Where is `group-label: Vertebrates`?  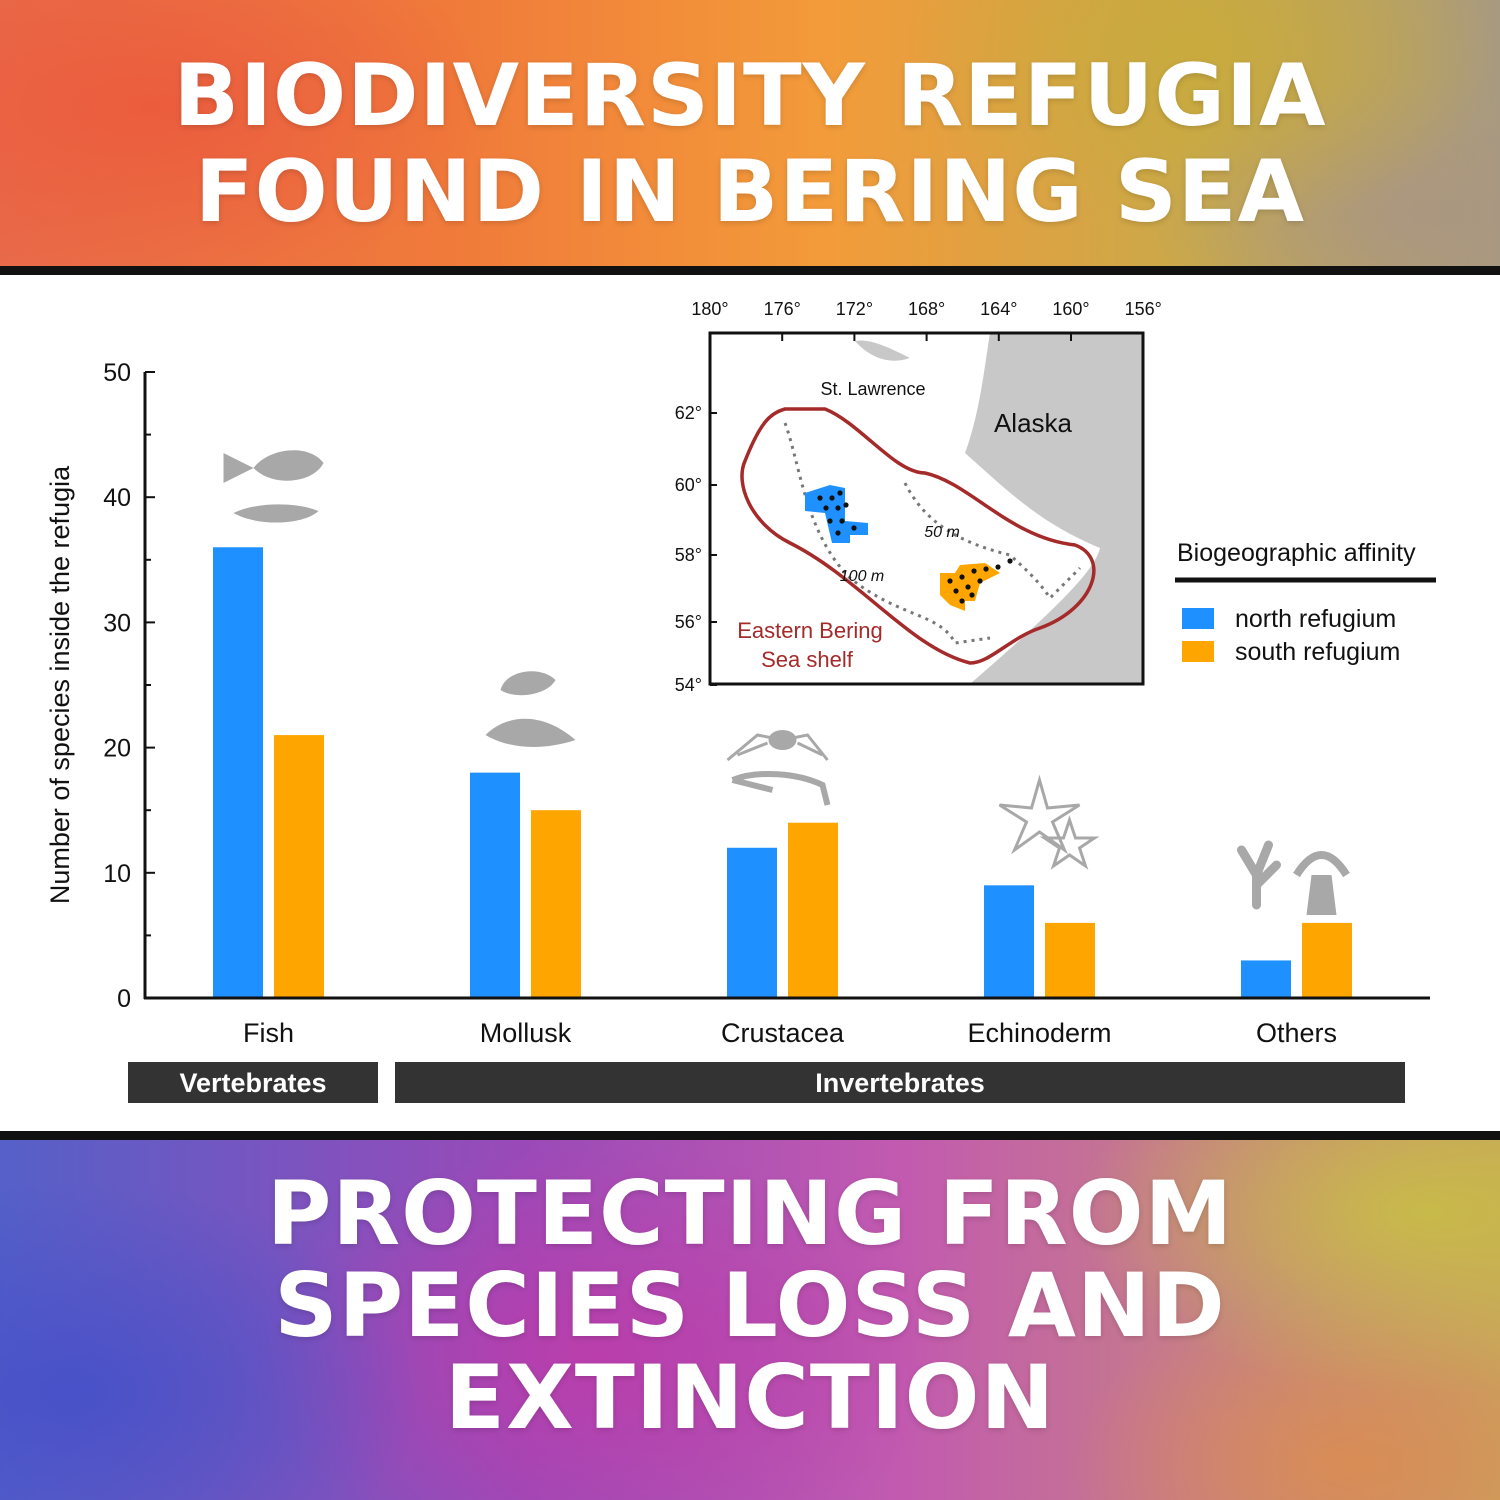
group-label: Vertebrates is located at coordinates (252, 1083).